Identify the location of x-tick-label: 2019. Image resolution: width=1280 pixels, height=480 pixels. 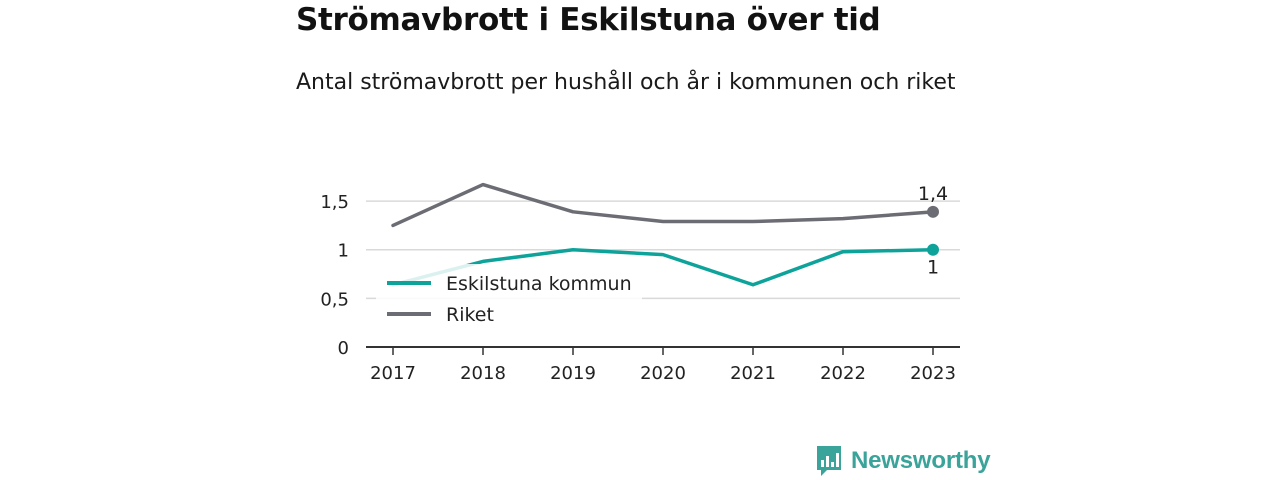
(573, 373).